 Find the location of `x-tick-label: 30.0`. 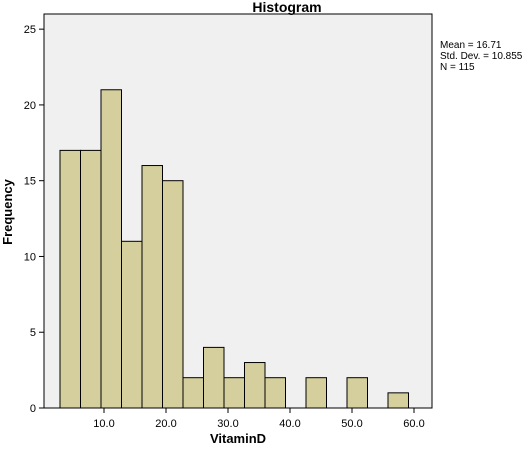

x-tick-label: 30.0 is located at coordinates (227, 424).